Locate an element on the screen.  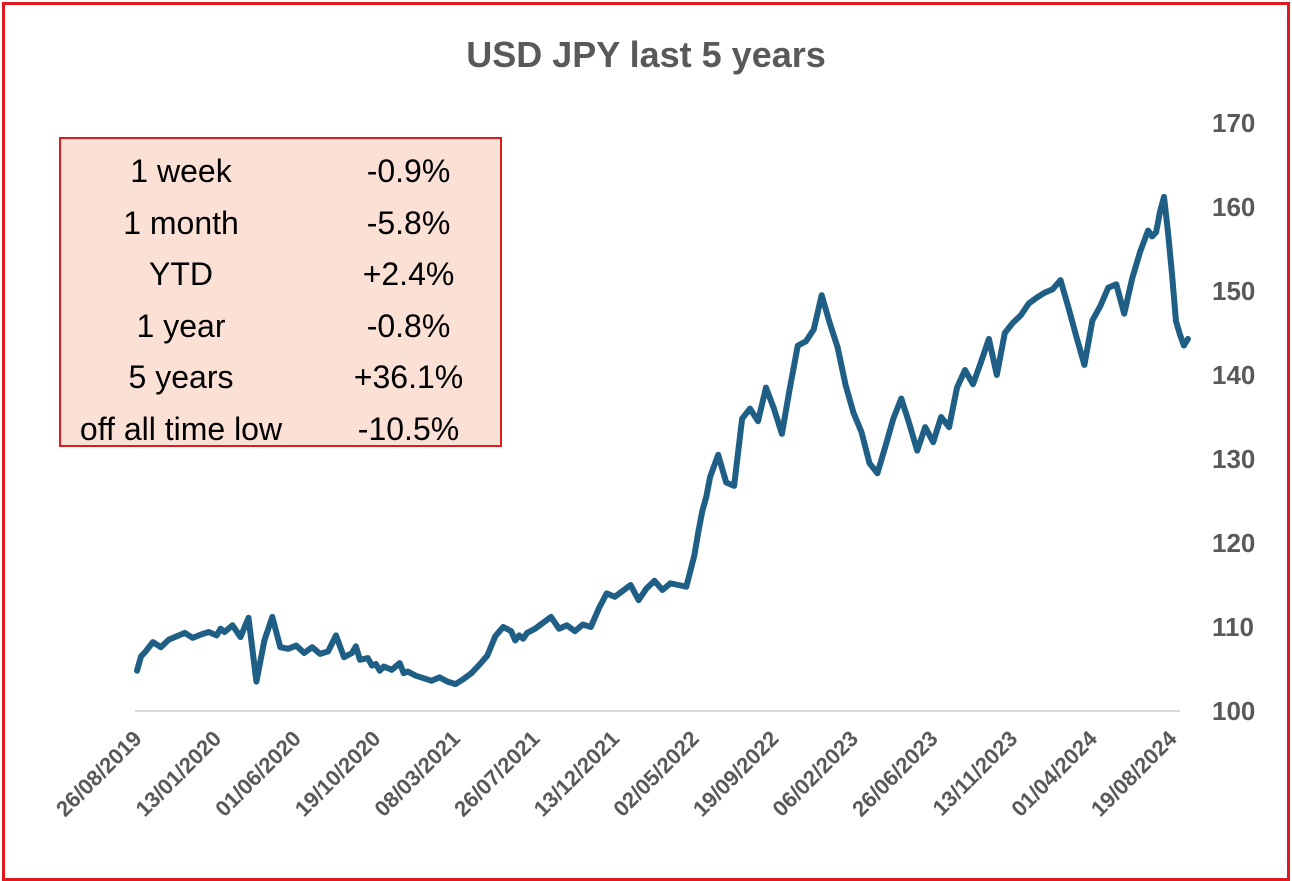
stats-value: +2.4% is located at coordinates (408, 274).